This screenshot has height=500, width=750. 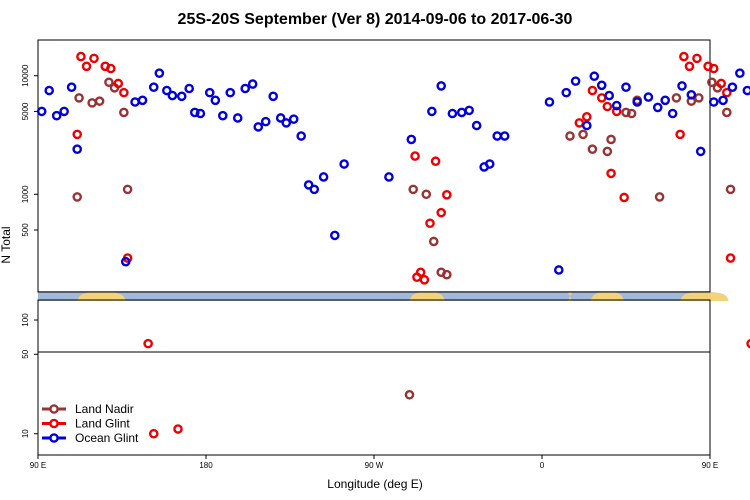 I want to click on land-sea-strip, so click(x=383, y=296).